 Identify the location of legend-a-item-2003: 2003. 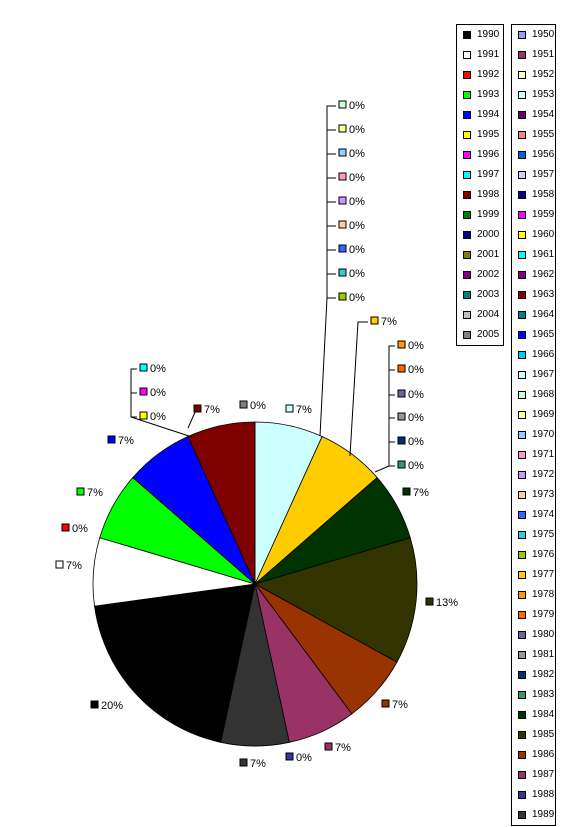
(480, 295).